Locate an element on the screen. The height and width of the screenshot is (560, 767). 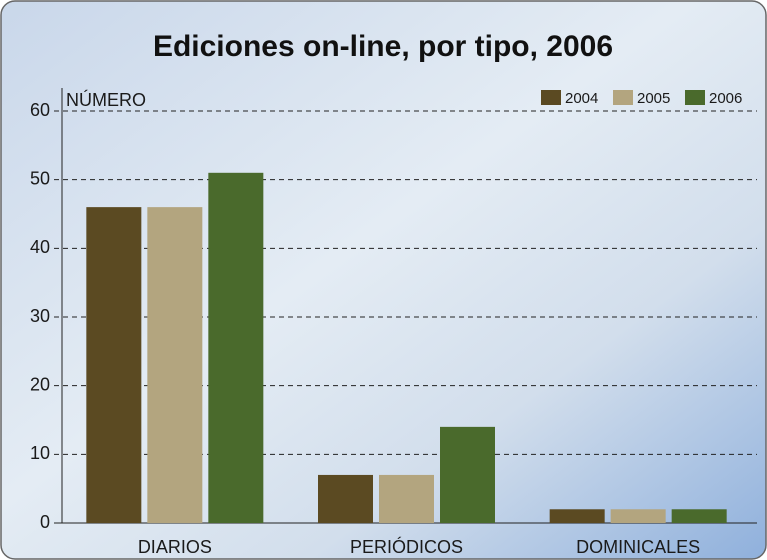
x-tick-label: DOMINICALES is located at coordinates (638, 547).